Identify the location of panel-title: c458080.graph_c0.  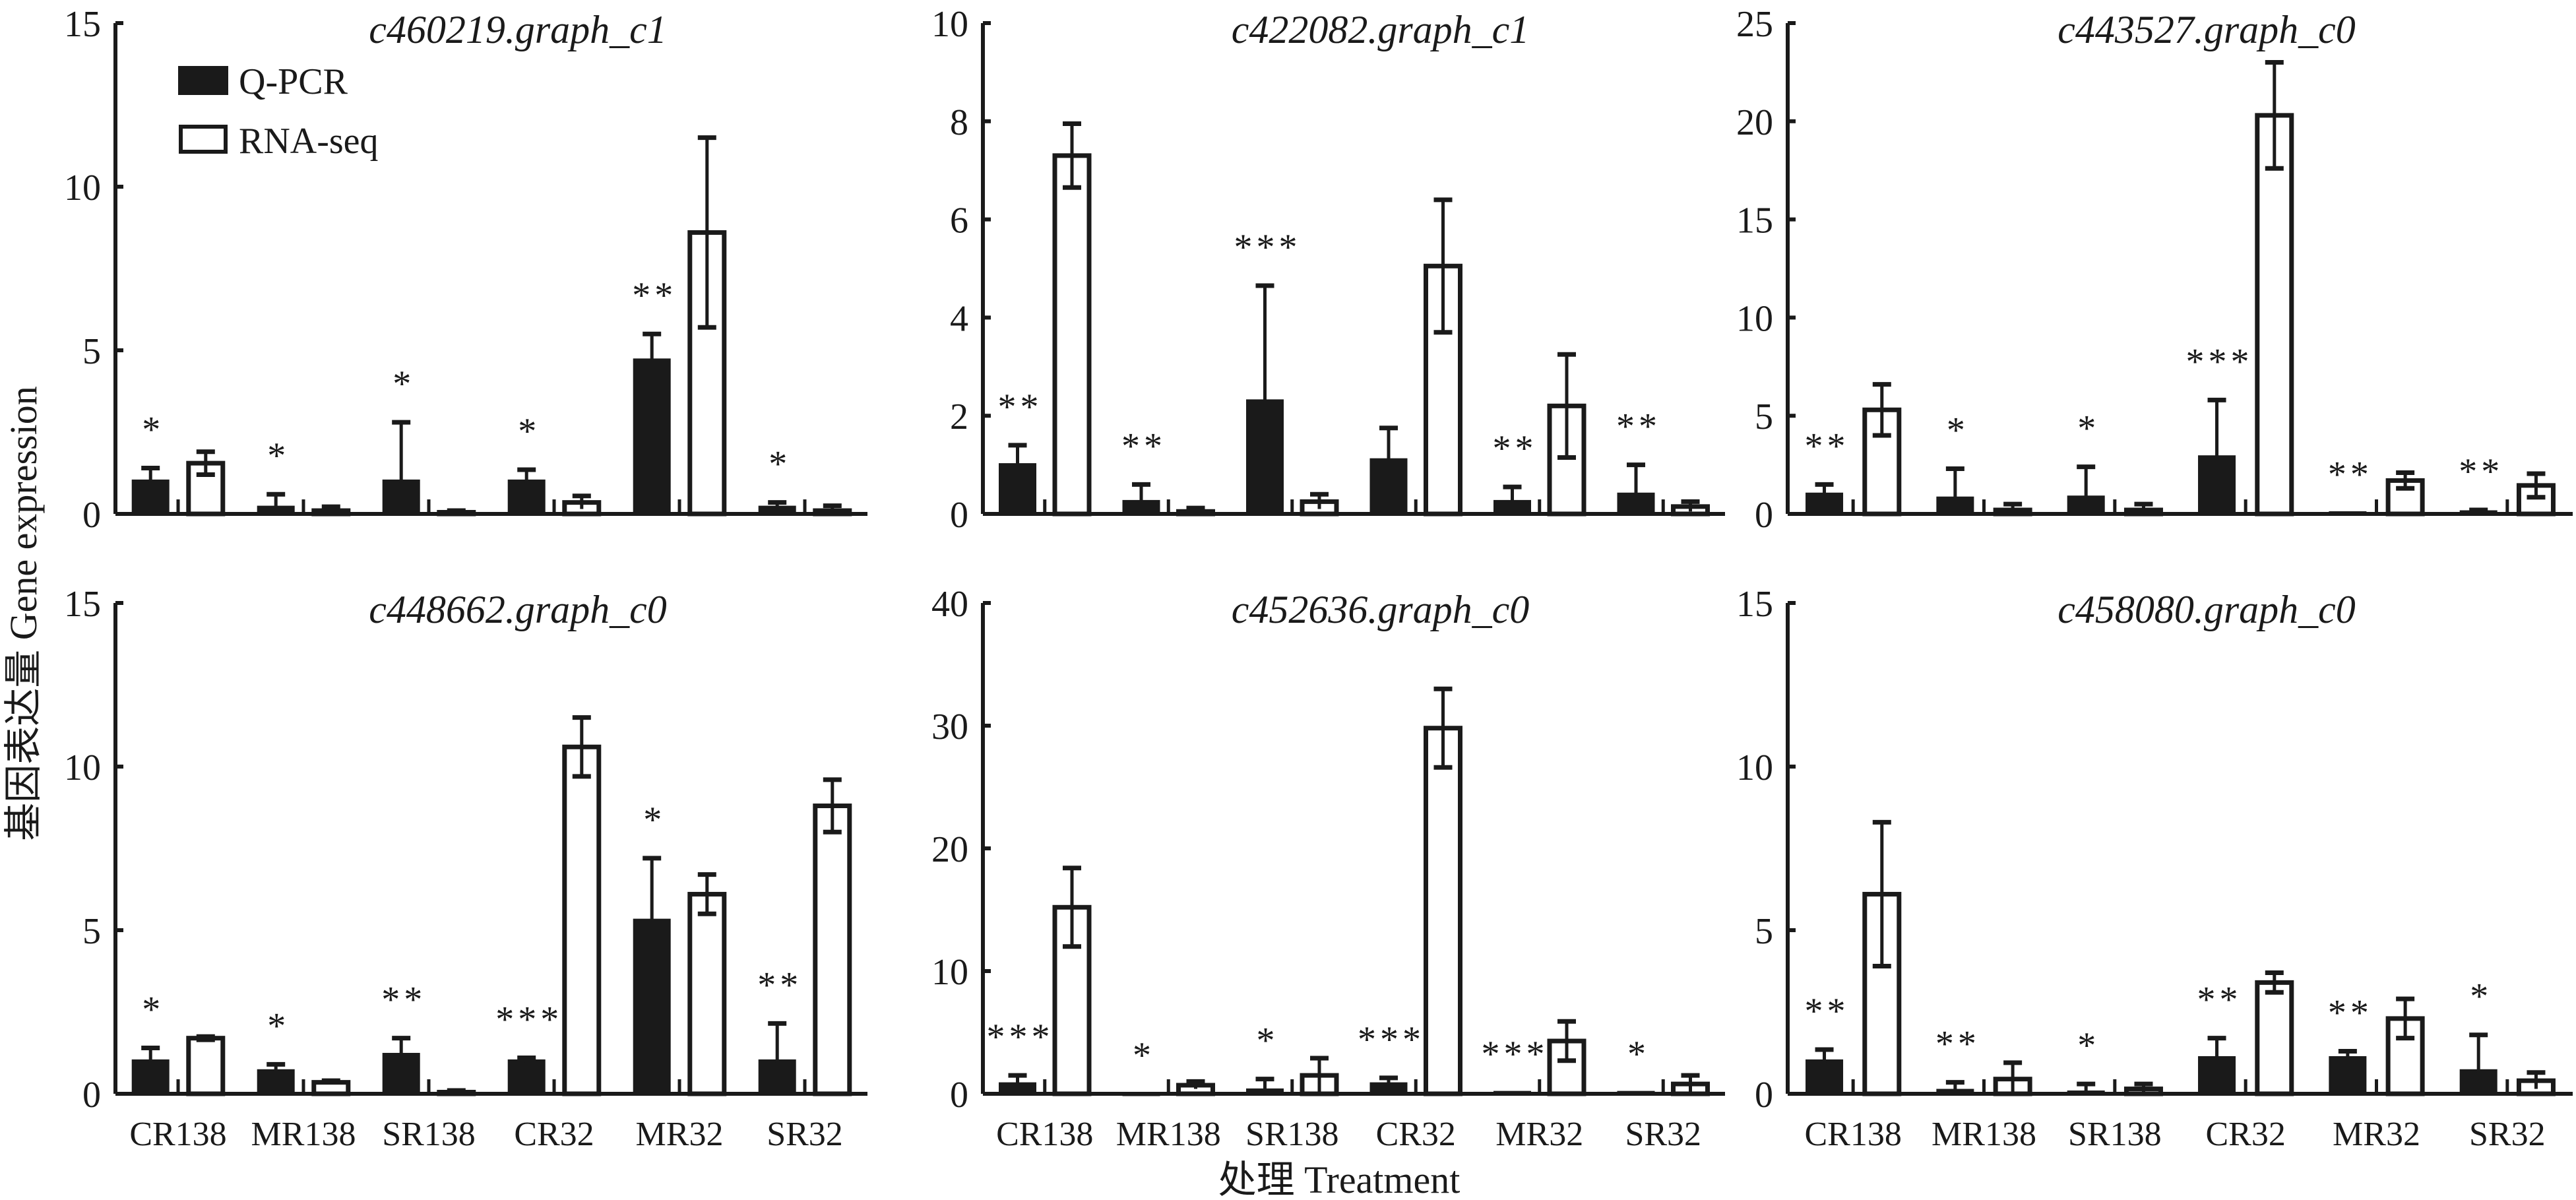
(2207, 609).